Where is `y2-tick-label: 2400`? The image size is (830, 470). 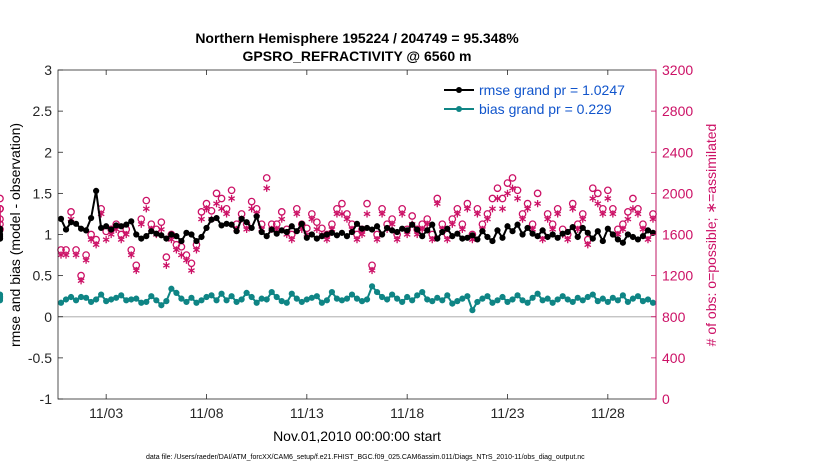 y2-tick-label: 2400 is located at coordinates (677, 152).